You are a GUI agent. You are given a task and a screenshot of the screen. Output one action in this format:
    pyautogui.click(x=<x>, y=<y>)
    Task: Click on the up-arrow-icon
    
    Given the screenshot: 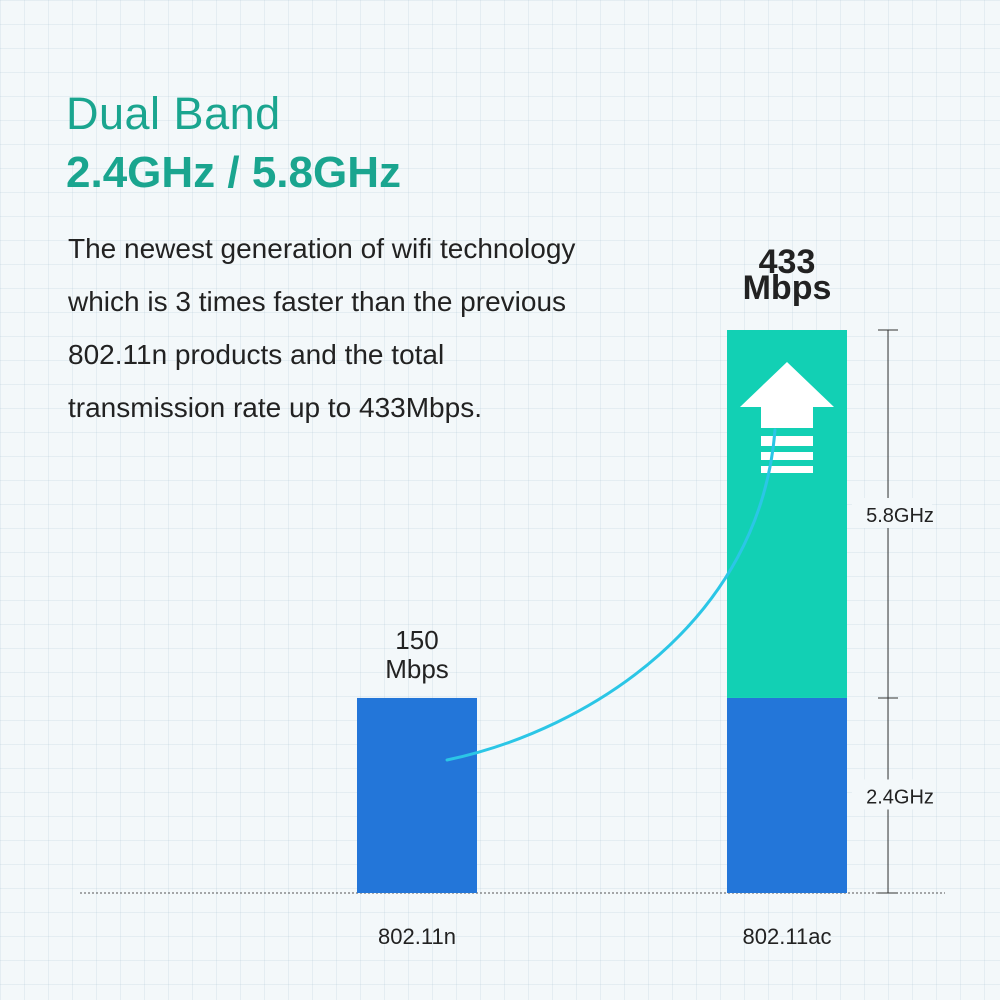 What is the action you would take?
    pyautogui.click(x=787, y=395)
    